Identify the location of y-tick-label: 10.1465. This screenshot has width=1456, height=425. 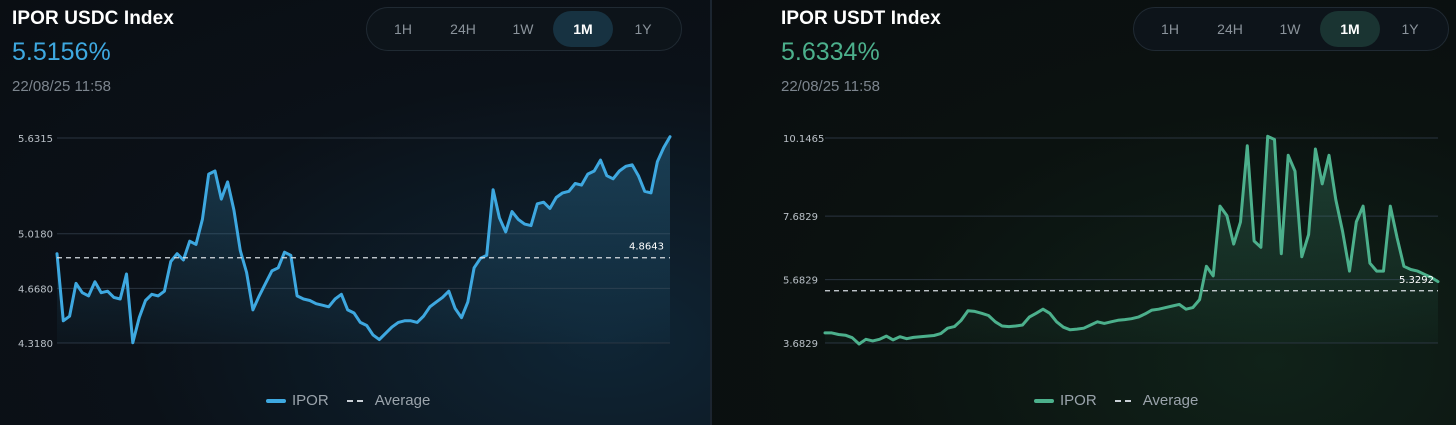
(803, 139).